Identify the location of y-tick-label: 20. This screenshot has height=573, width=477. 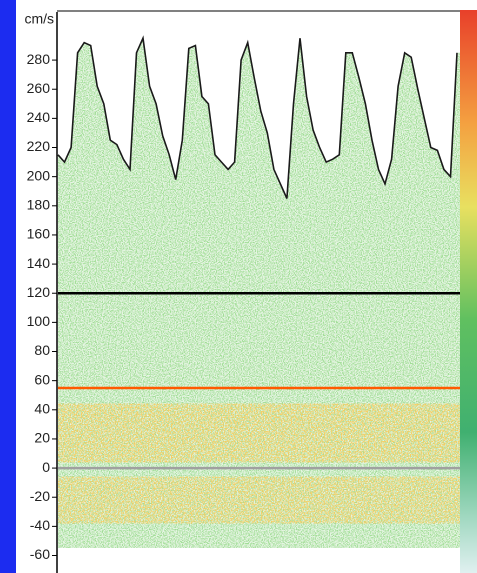
(42, 438).